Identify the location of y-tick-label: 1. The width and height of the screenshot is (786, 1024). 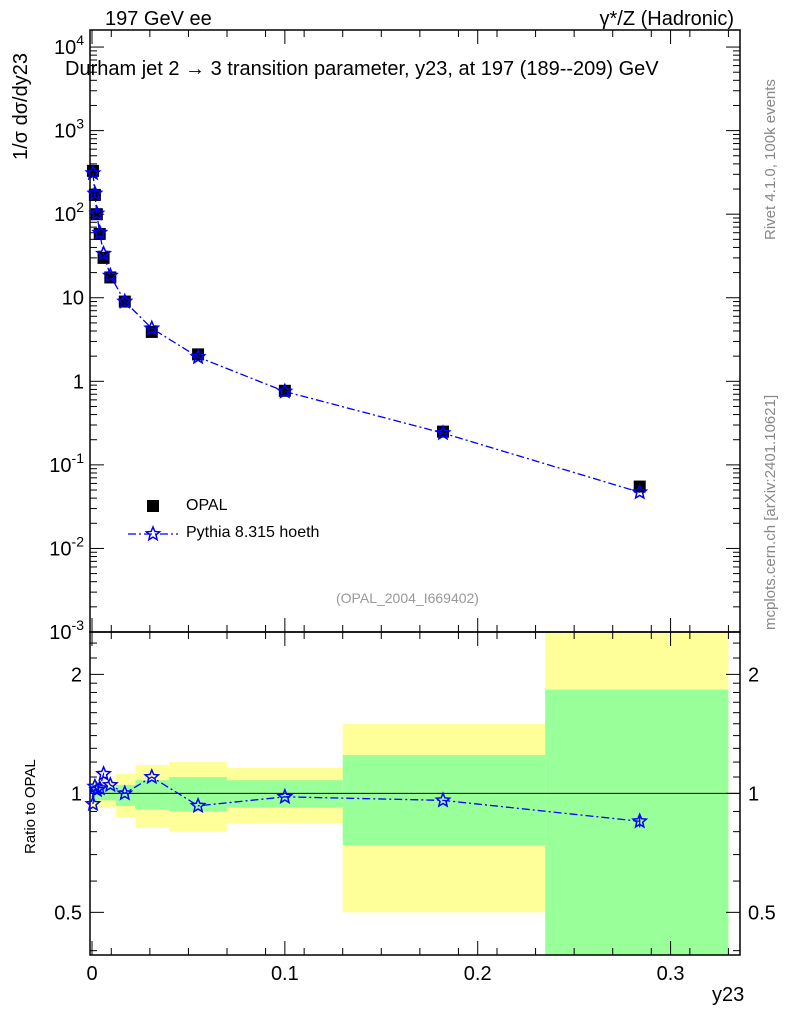
(78, 382).